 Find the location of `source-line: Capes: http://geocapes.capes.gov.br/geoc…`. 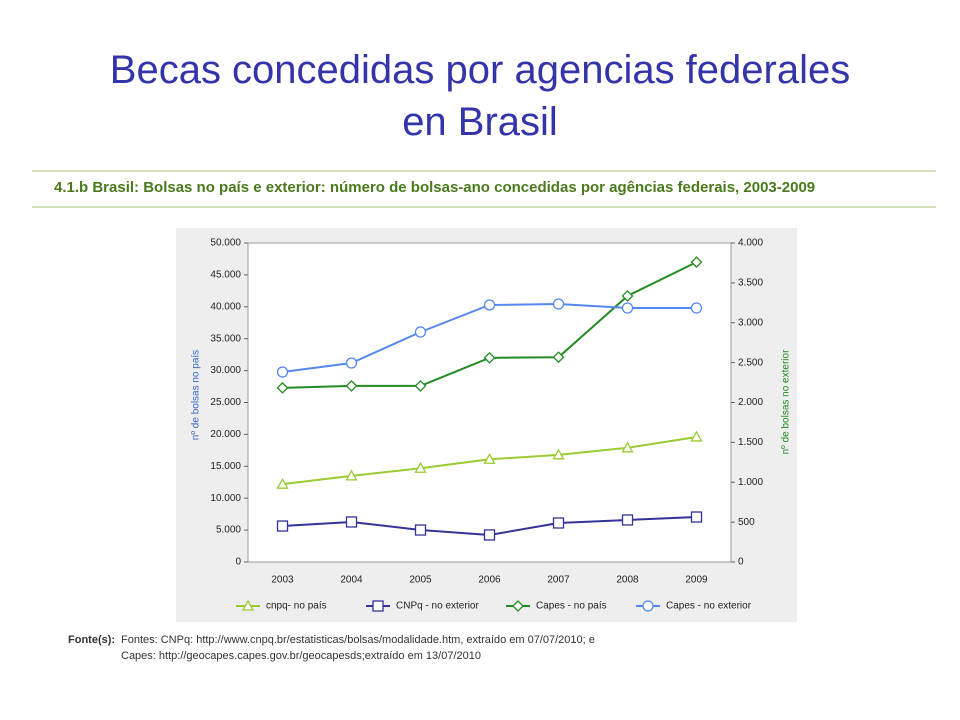

source-line: Capes: http://geocapes.capes.gov.br/geoc… is located at coordinates (301, 656).